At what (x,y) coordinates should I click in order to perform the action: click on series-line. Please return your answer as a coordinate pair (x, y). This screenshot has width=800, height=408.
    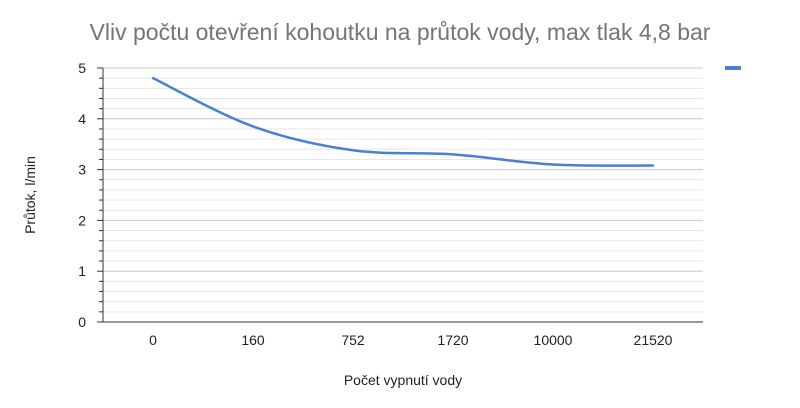
    Looking at the image, I should click on (403, 121).